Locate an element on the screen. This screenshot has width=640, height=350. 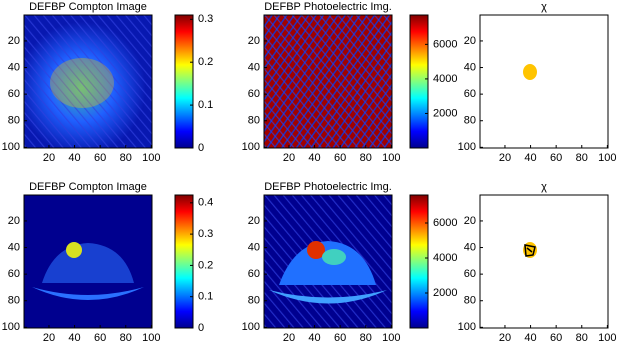
panel-title: χ is located at coordinates (544, 187).